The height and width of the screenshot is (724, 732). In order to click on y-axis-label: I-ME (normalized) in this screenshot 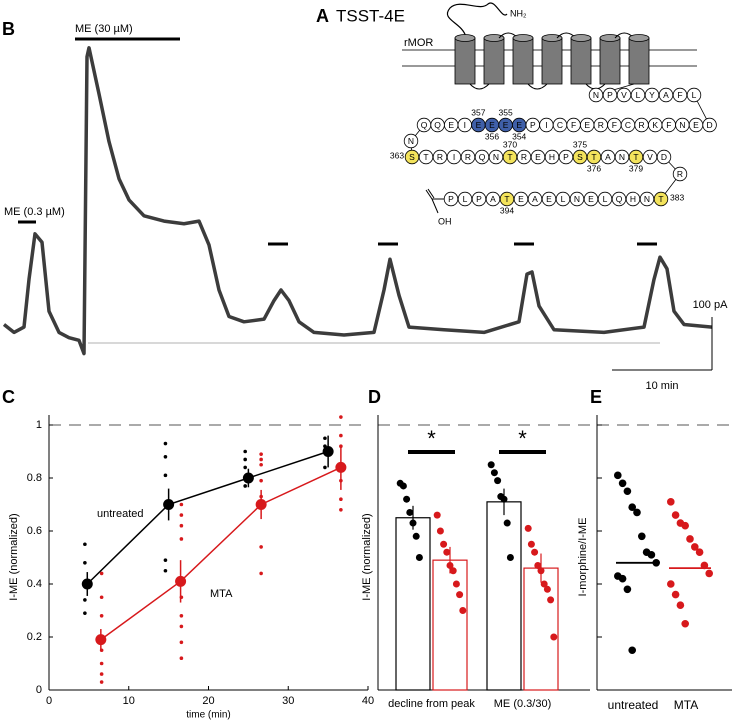, I will do `click(367, 556)`.